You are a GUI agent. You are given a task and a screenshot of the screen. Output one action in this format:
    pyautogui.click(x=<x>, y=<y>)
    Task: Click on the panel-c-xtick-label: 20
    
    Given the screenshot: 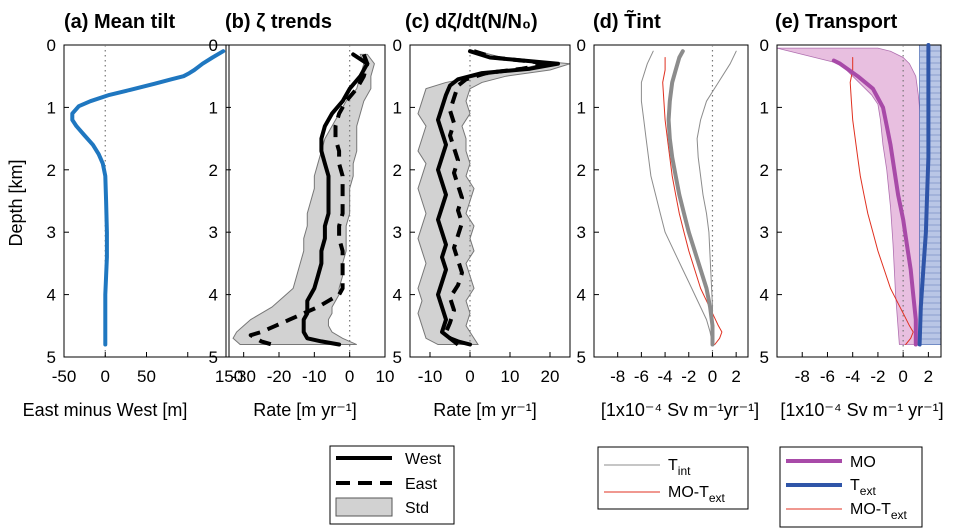 What is the action you would take?
    pyautogui.click(x=550, y=376)
    